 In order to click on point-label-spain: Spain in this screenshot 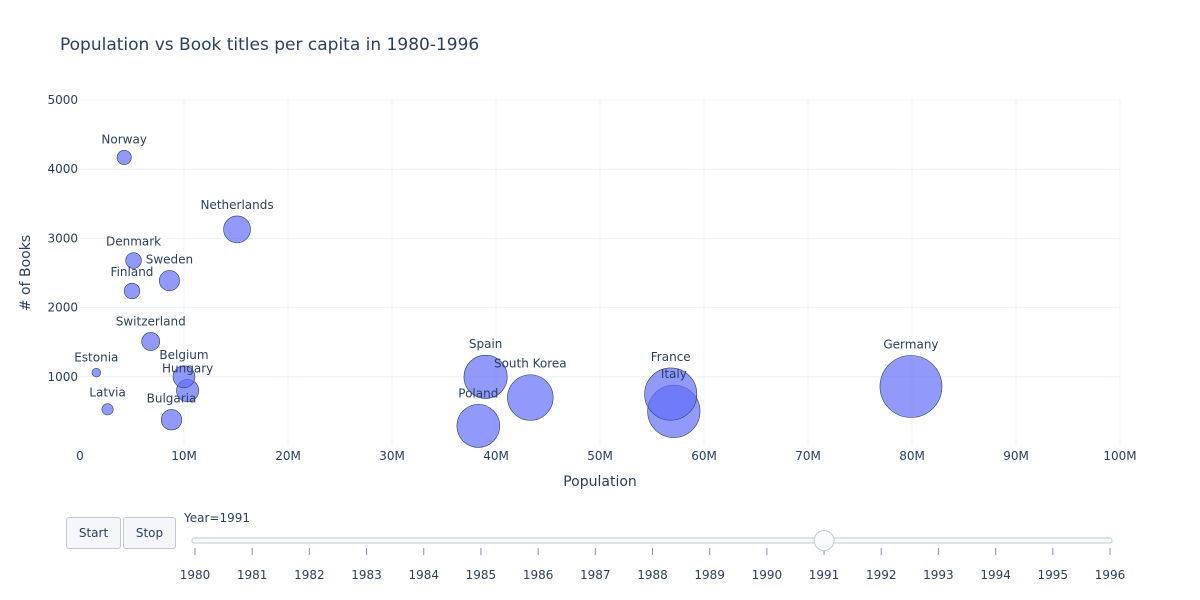, I will do `click(486, 344)`.